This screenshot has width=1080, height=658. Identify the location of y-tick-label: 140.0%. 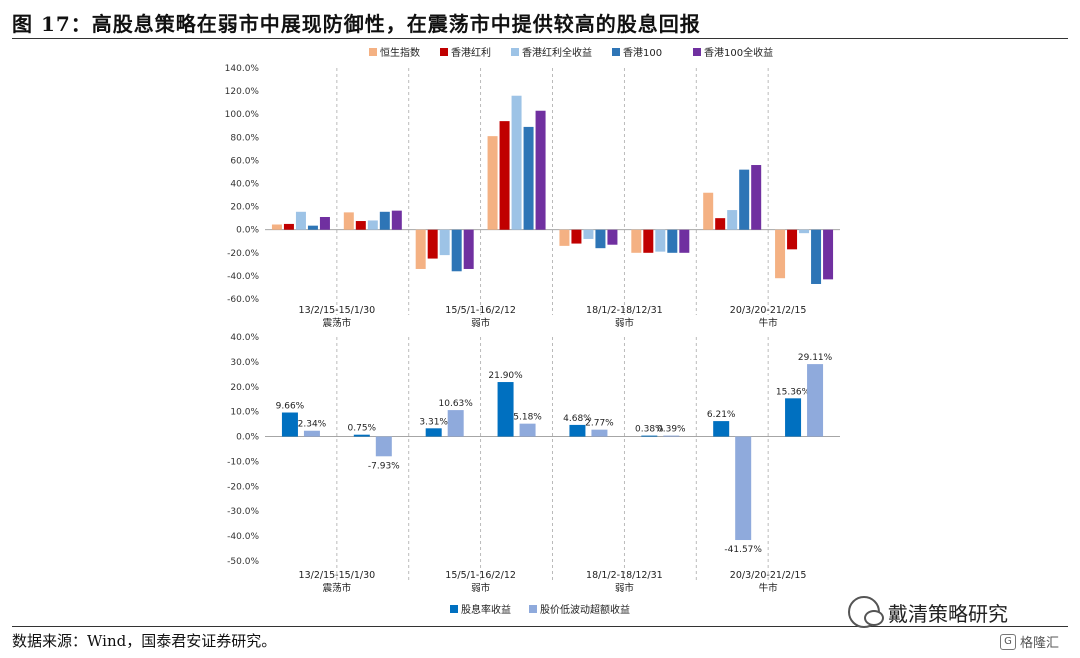
(242, 69).